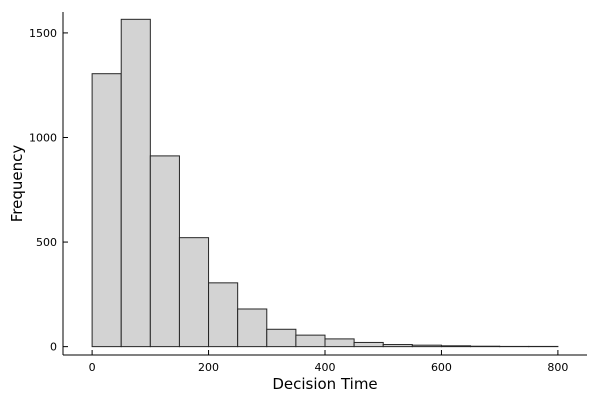 The height and width of the screenshot is (400, 600). Describe the element at coordinates (92, 367) in the screenshot. I see `x-tick-label: 0` at that location.